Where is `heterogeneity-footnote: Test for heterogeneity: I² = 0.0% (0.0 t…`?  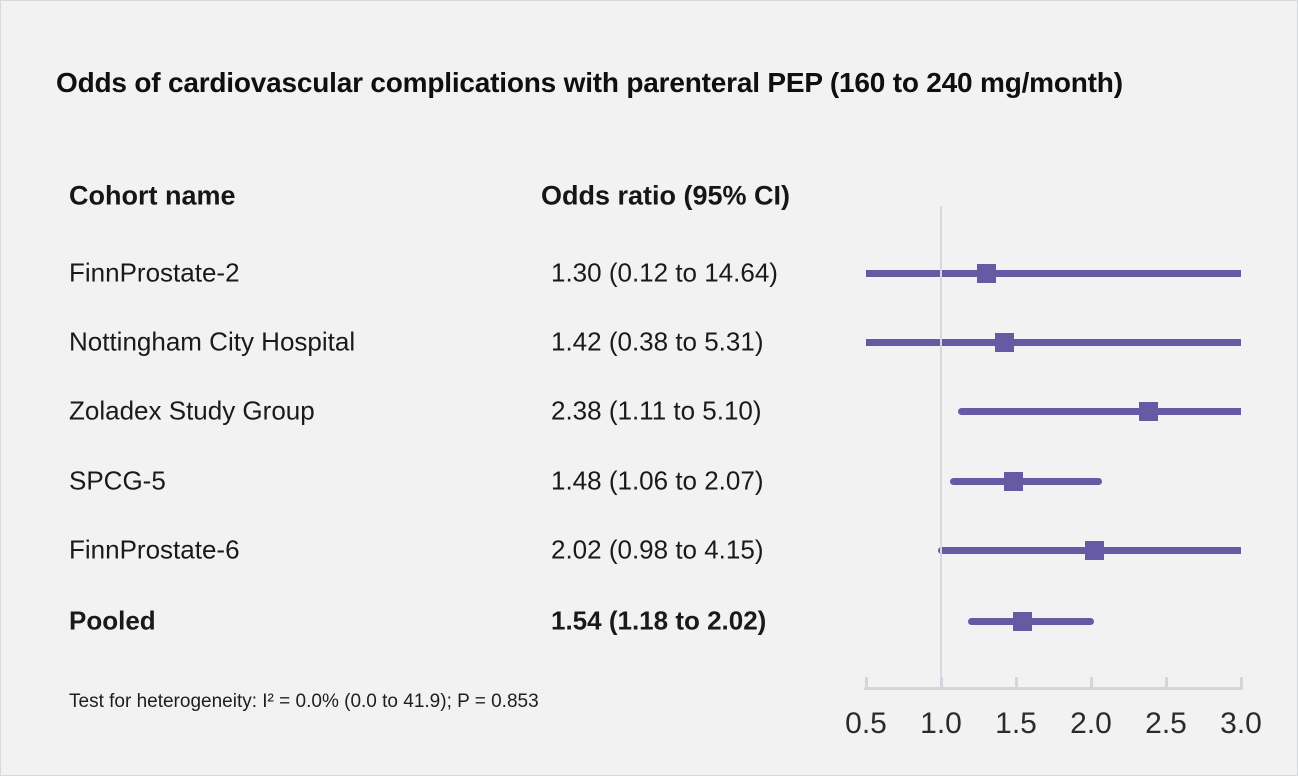 heterogeneity-footnote: Test for heterogeneity: I² = 0.0% (0.0 t… is located at coordinates (304, 701).